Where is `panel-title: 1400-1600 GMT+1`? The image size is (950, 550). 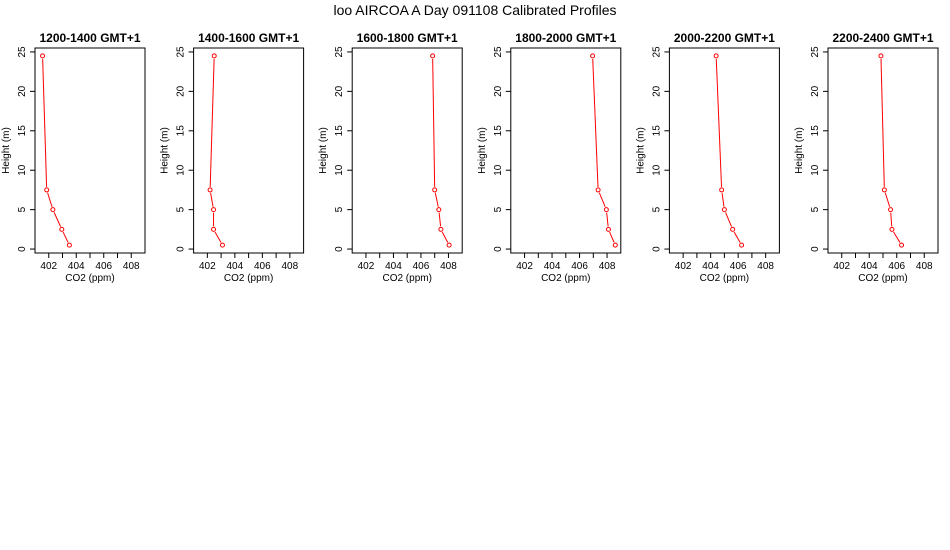 panel-title: 1400-1600 GMT+1 is located at coordinates (248, 38).